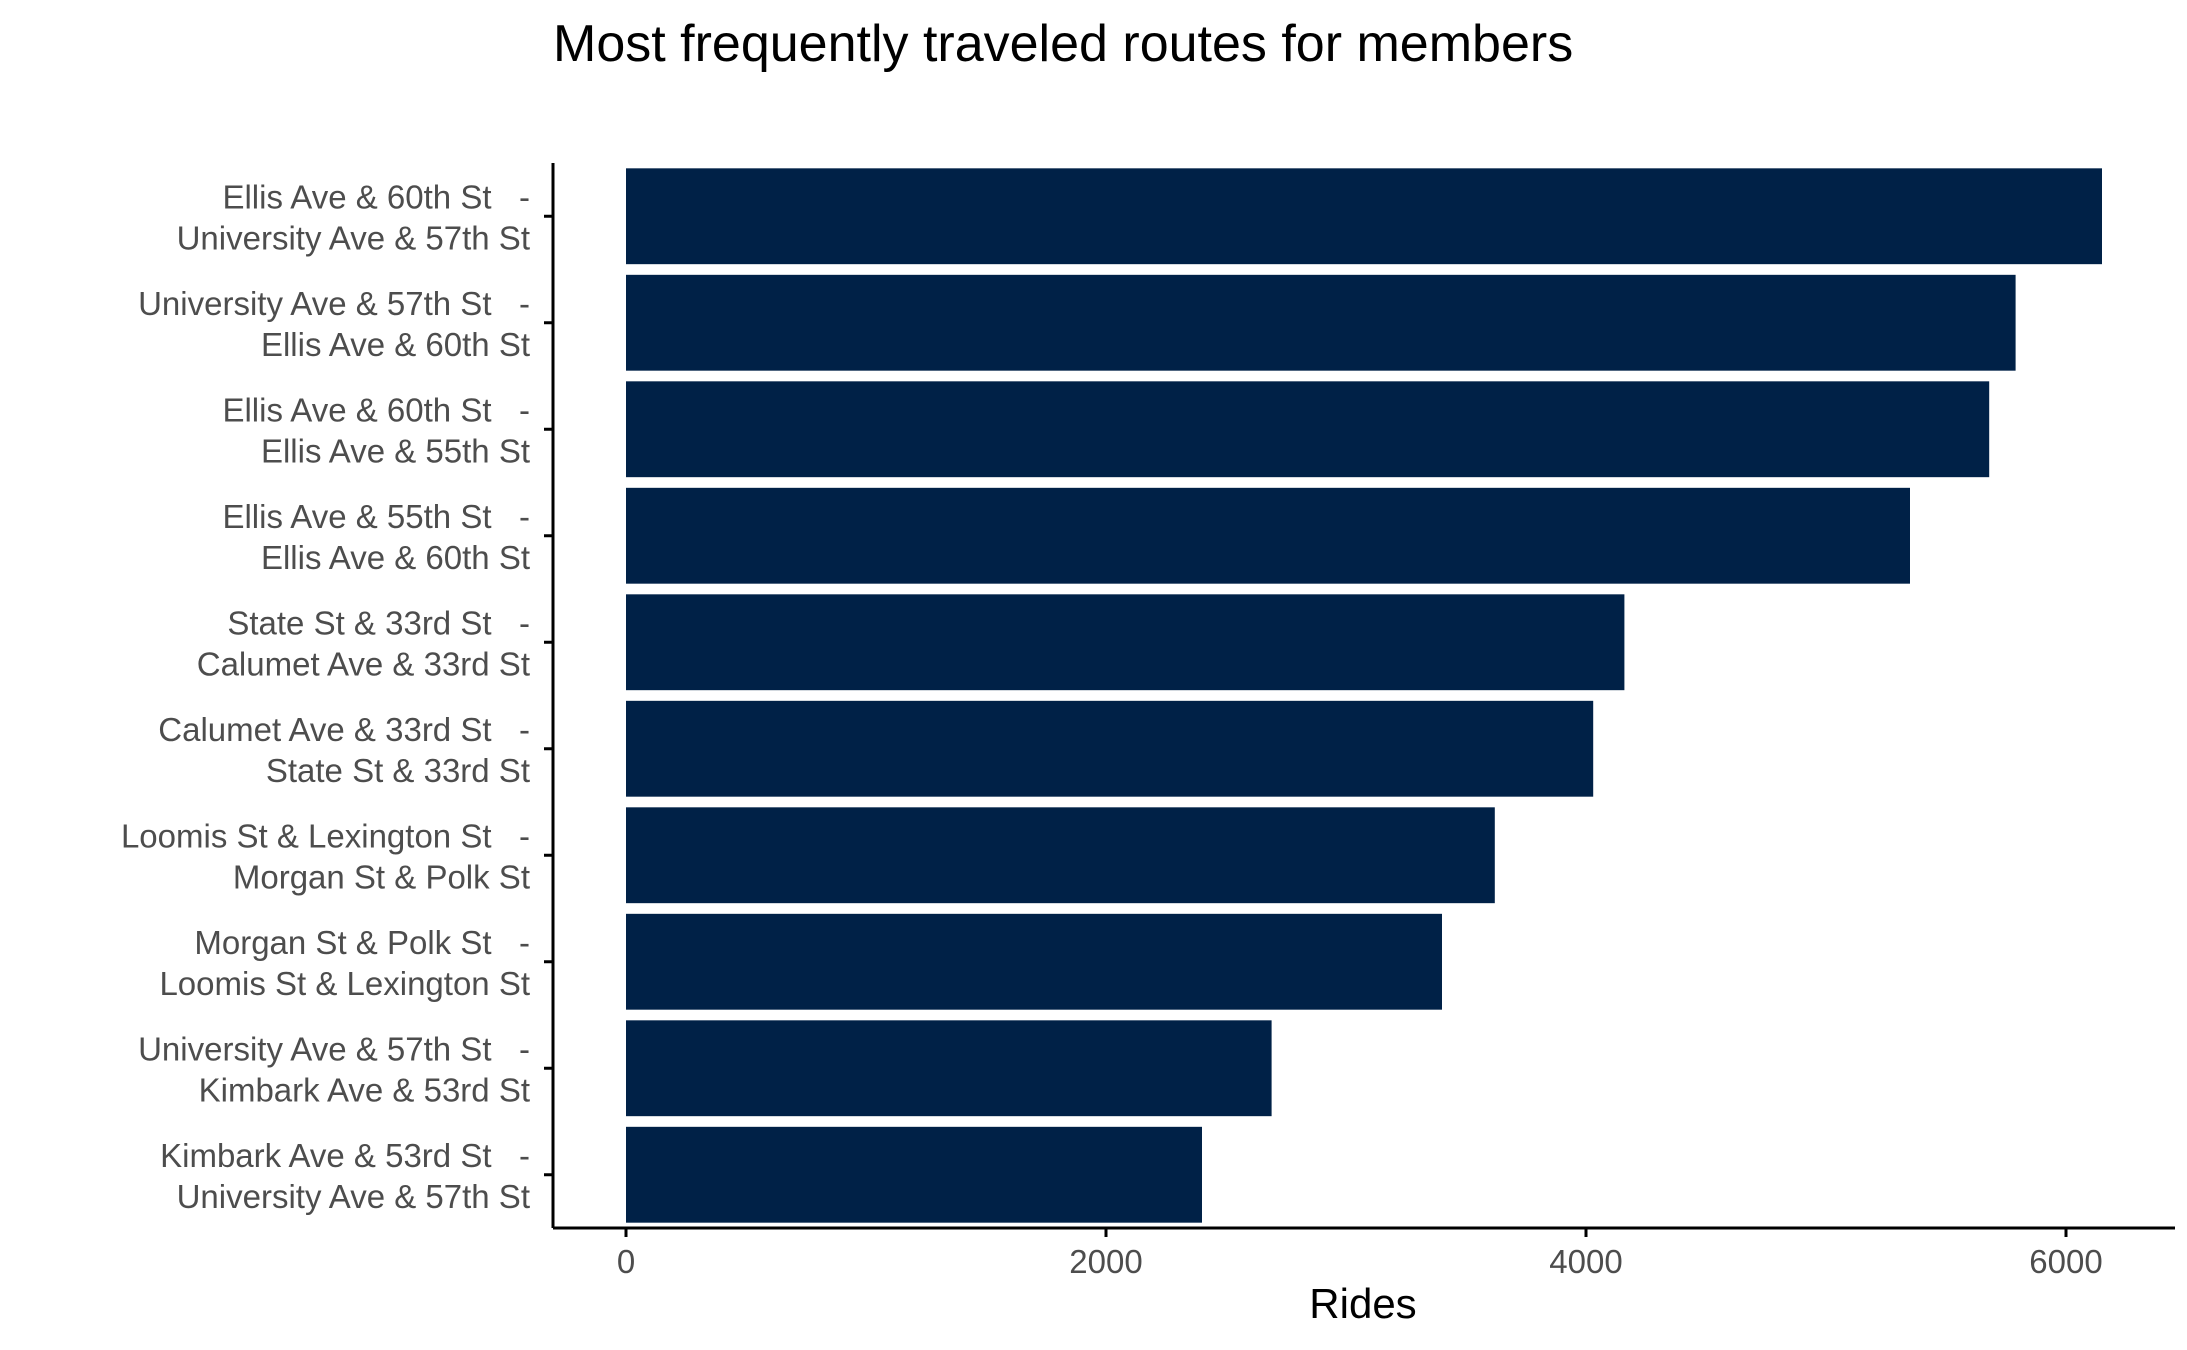 The image size is (2187, 1350). What do you see at coordinates (381, 876) in the screenshot?
I see `y-tick-label-line2-7: Morgan St & Polk St` at bounding box center [381, 876].